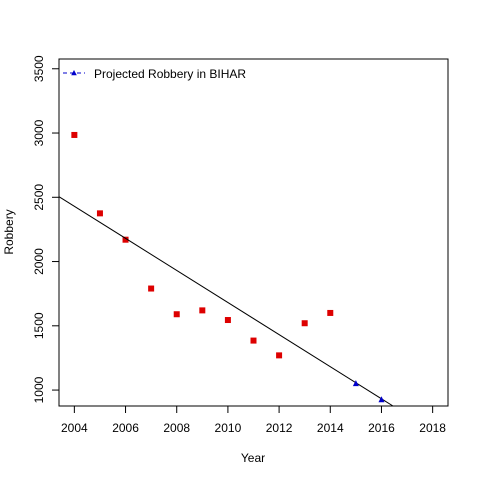  What do you see at coordinates (228, 428) in the screenshot?
I see `x-tick-label: 2010` at bounding box center [228, 428].